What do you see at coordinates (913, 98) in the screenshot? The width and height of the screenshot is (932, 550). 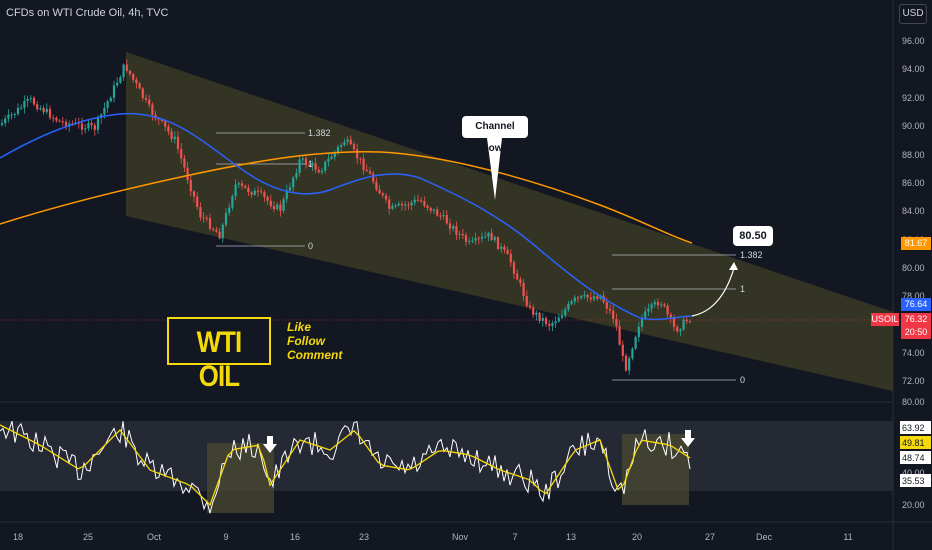 I see `price-tick: 92.00` at bounding box center [913, 98].